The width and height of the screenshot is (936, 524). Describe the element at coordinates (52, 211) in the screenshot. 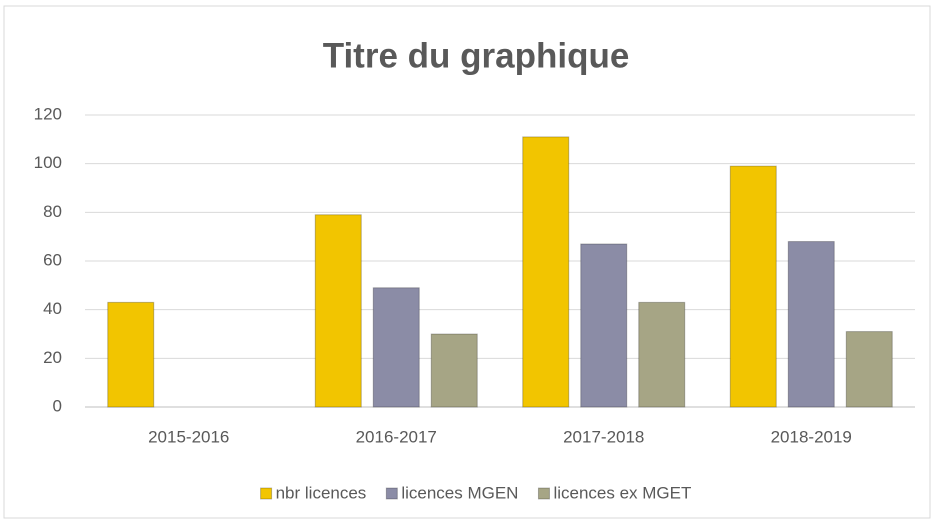

I see `y-tick-label: 80` at that location.